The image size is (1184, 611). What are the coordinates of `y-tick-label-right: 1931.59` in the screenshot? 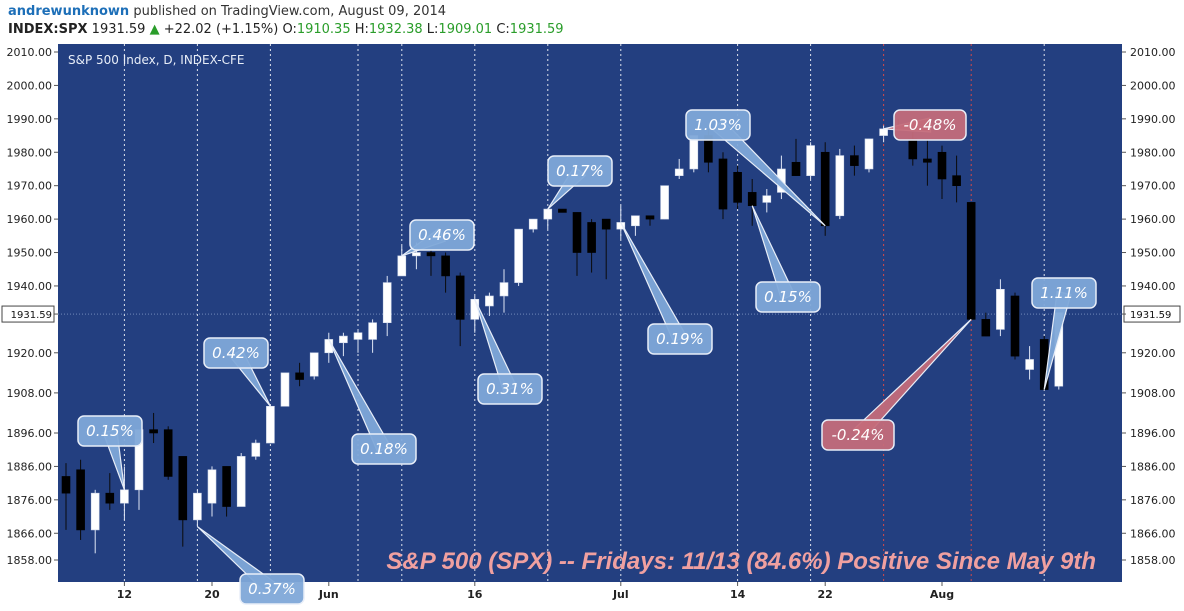 It's located at (1150, 315).